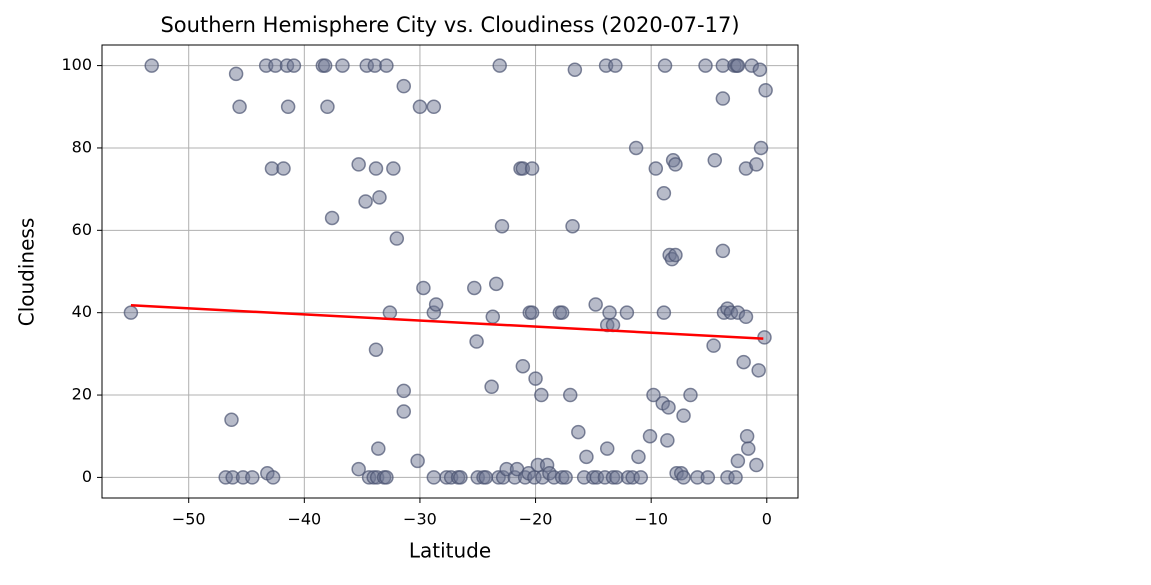 This screenshot has height=585, width=1151. What do you see at coordinates (27, 272) in the screenshot?
I see `y-axis-label: Cloudiness` at bounding box center [27, 272].